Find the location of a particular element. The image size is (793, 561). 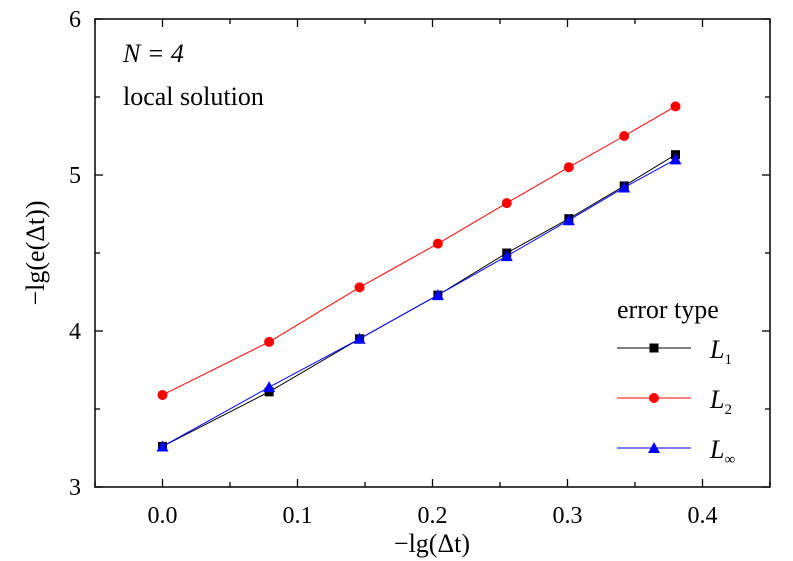

annotation-local-solution: local solution is located at coordinates (193, 96).